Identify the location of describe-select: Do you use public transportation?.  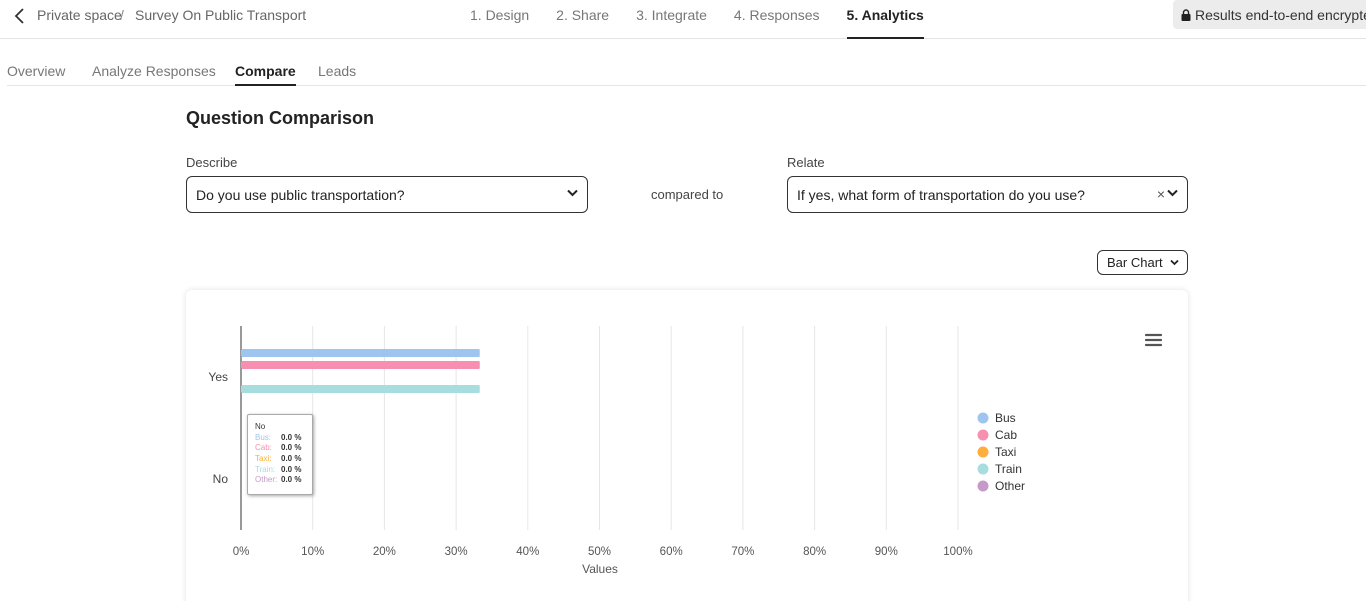
(387, 194).